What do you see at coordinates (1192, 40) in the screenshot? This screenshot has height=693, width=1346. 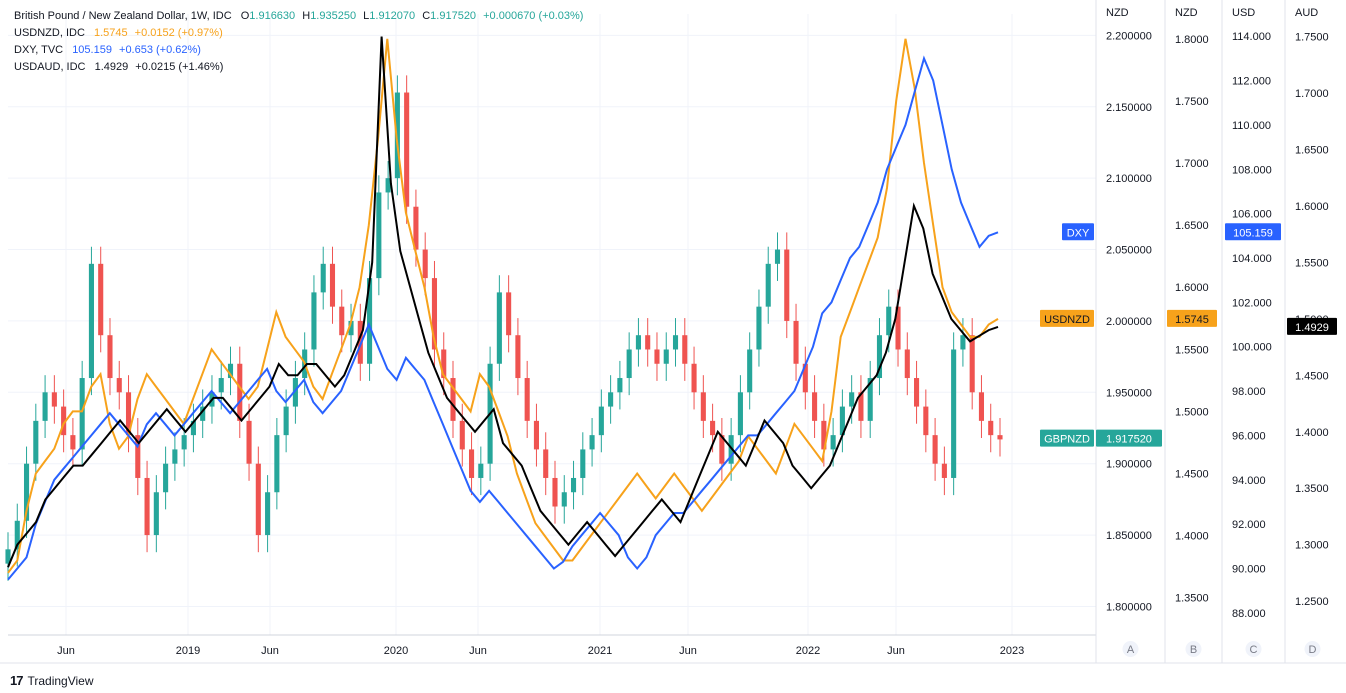 I see `axis-tick-B: 1.8000` at bounding box center [1192, 40].